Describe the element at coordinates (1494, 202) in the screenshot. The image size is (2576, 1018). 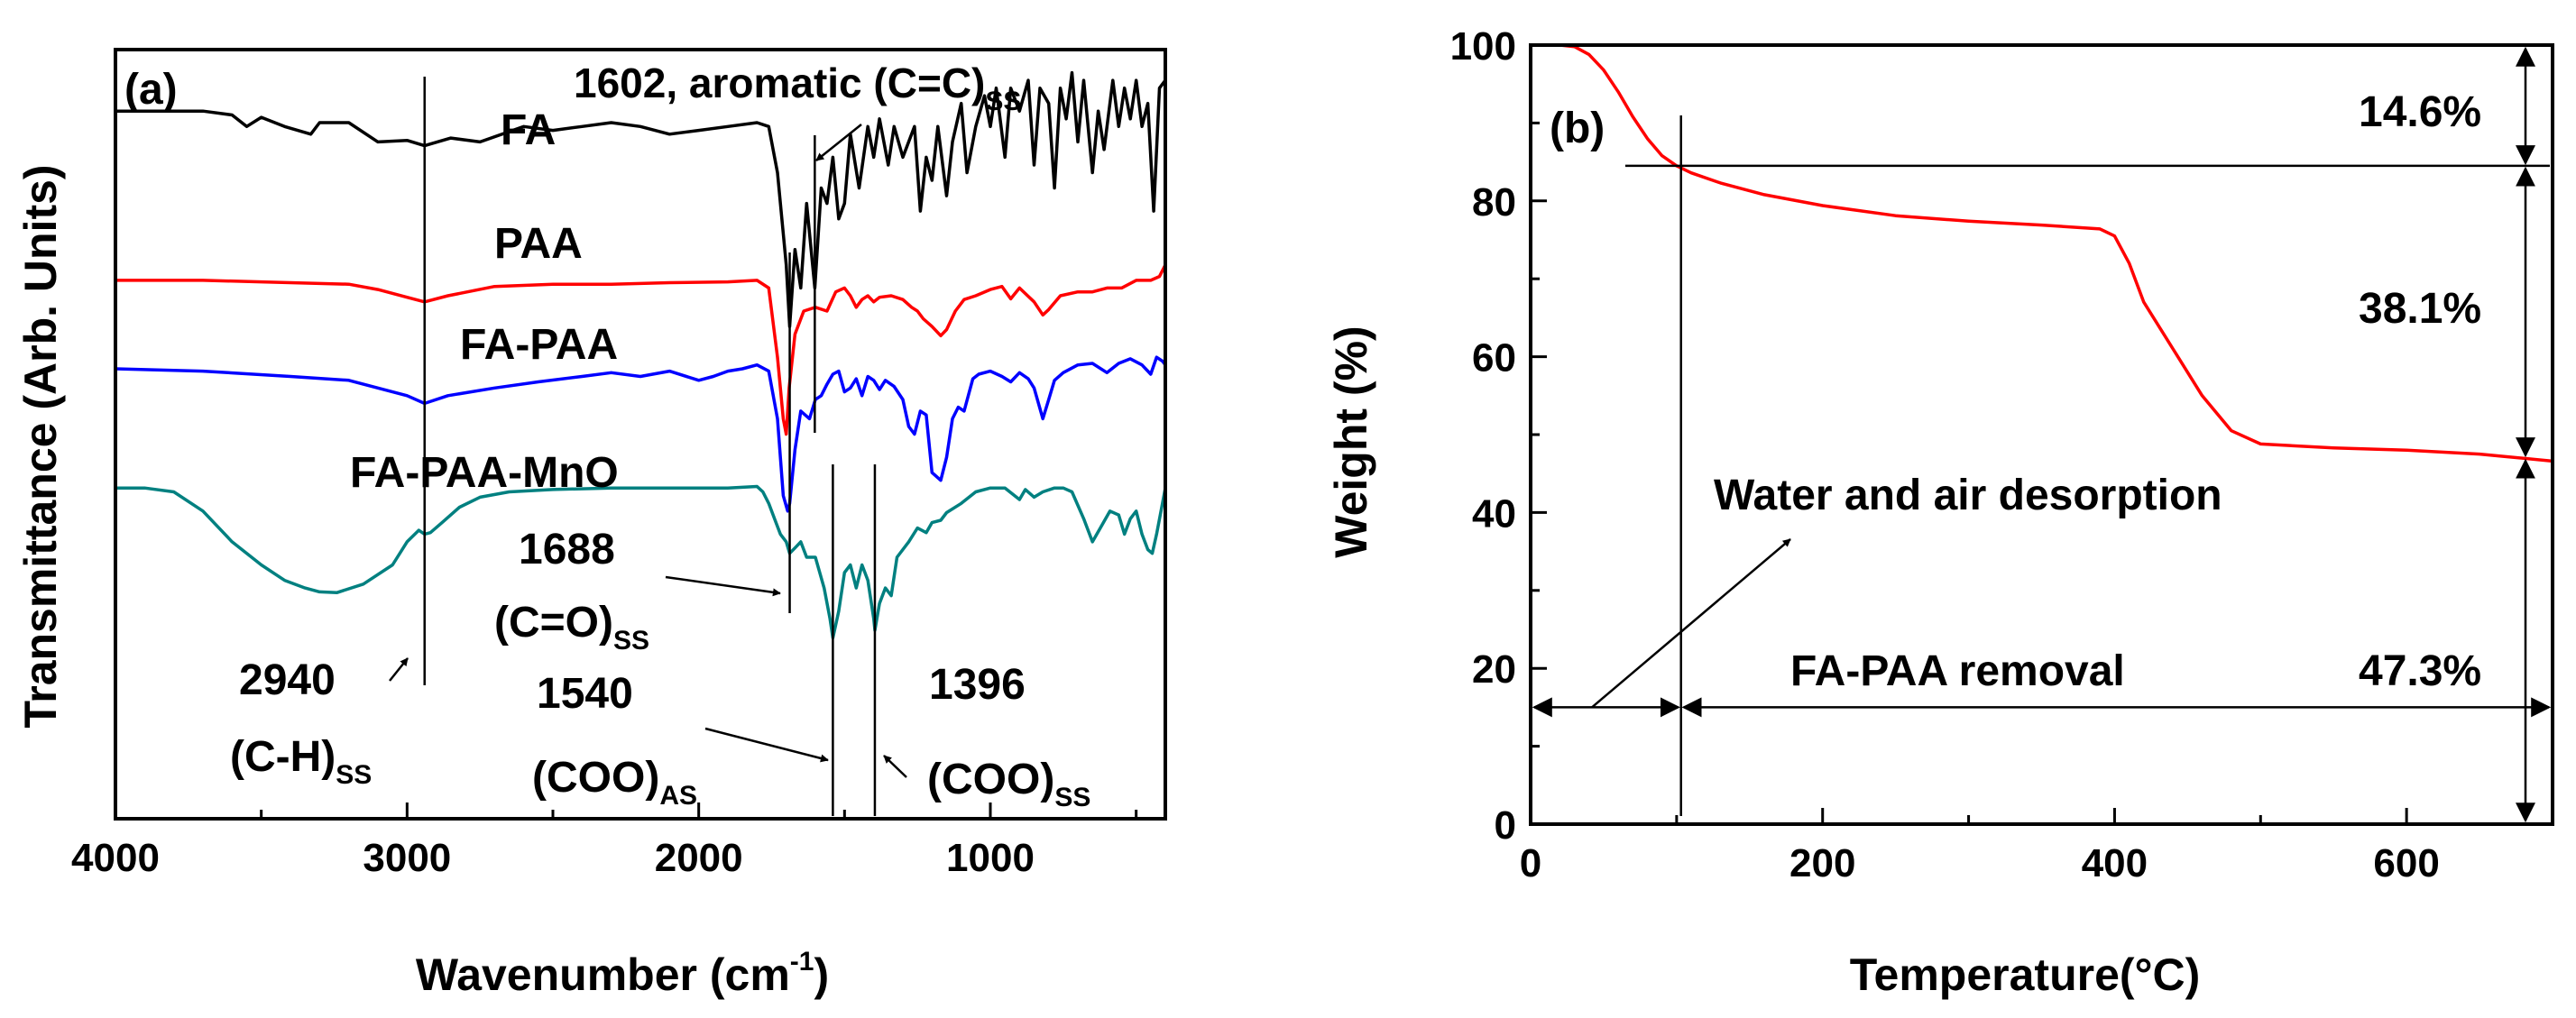
I see `tga-y-tick-label: 80` at that location.